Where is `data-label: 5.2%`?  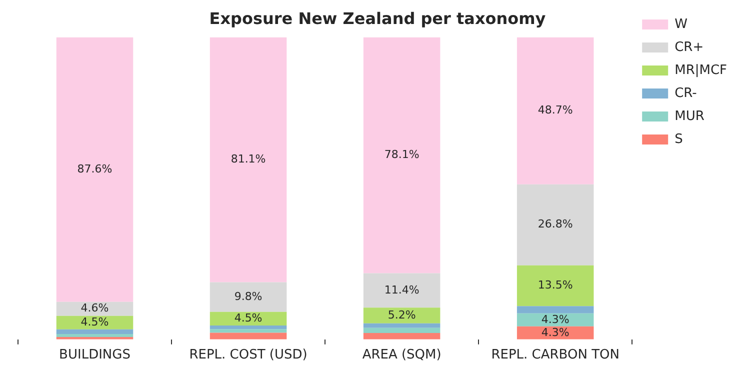 data-label: 5.2% is located at coordinates (402, 315).